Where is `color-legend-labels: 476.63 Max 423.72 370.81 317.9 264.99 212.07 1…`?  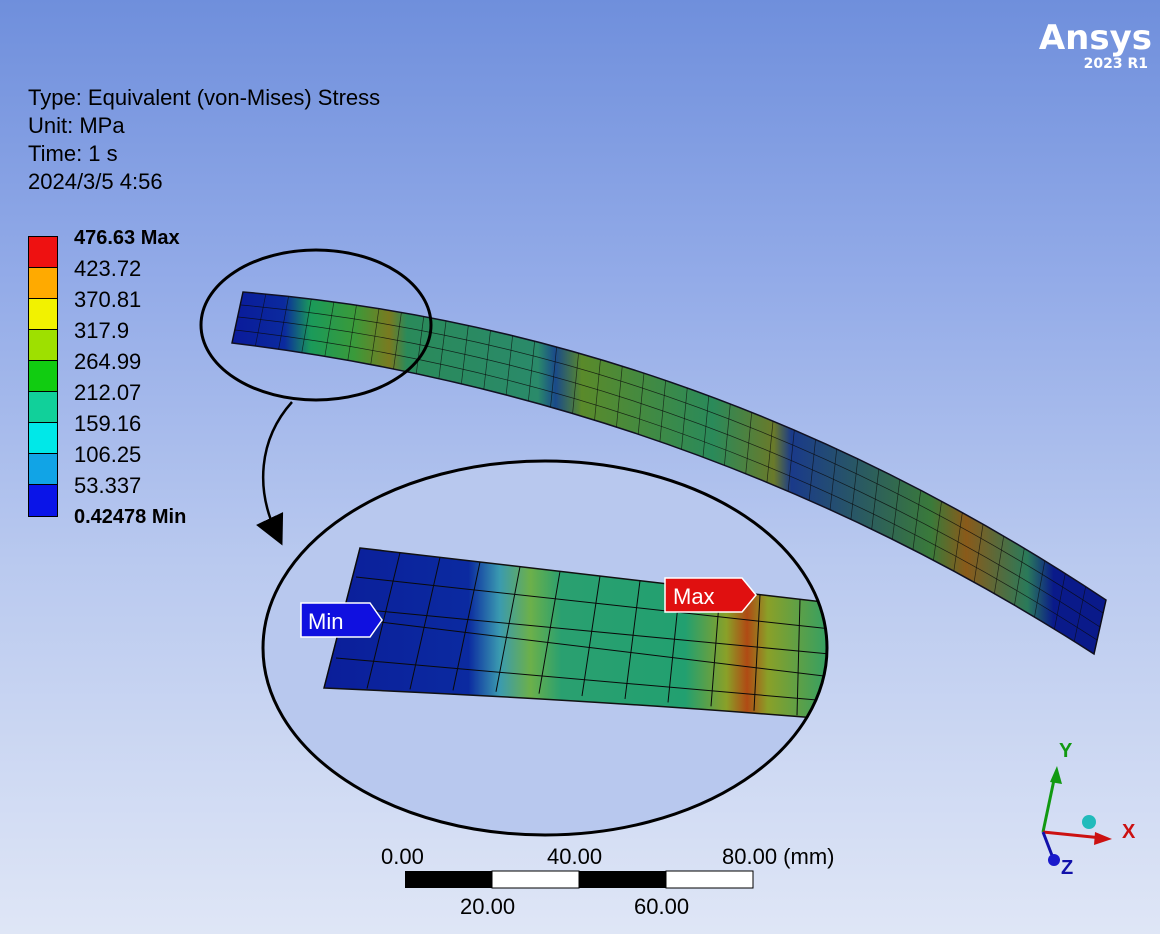
color-legend-labels: 476.63 Max 423.72 370.81 317.9 264.99 212.07 1… is located at coordinates (130, 379).